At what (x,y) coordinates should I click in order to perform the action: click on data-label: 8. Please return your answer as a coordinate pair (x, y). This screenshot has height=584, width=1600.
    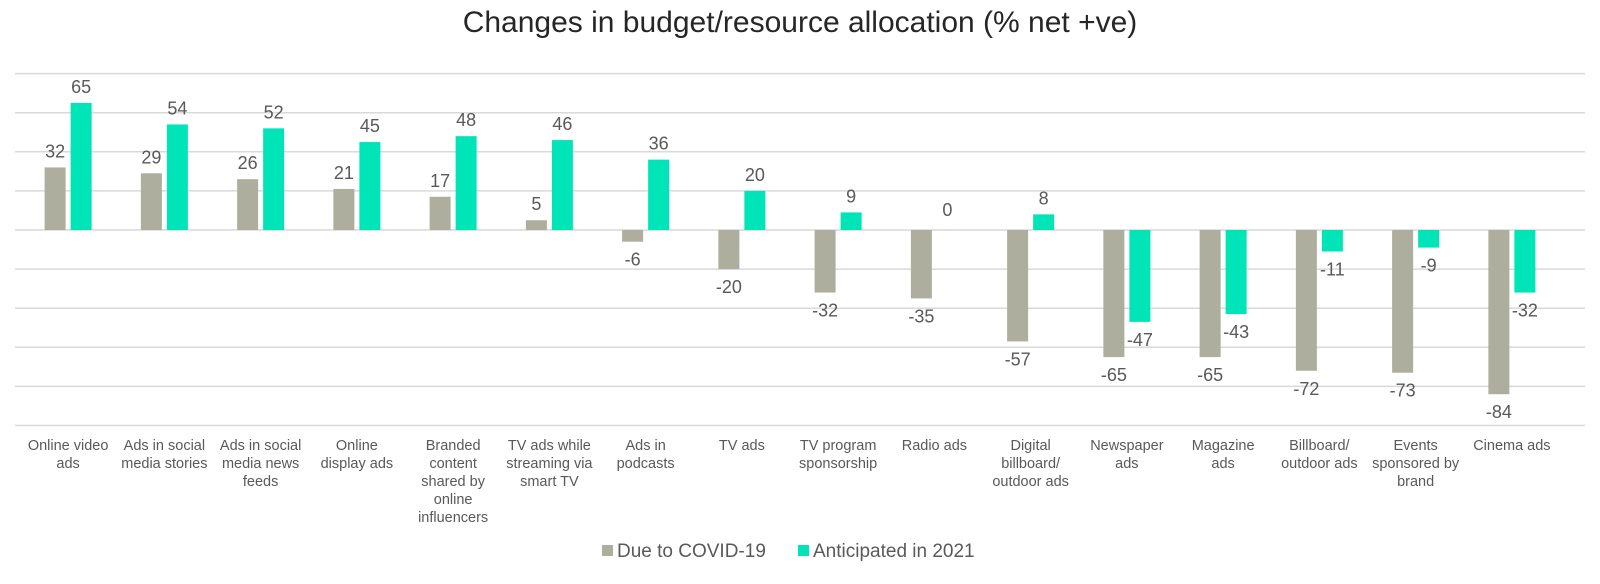
    Looking at the image, I should click on (1044, 198).